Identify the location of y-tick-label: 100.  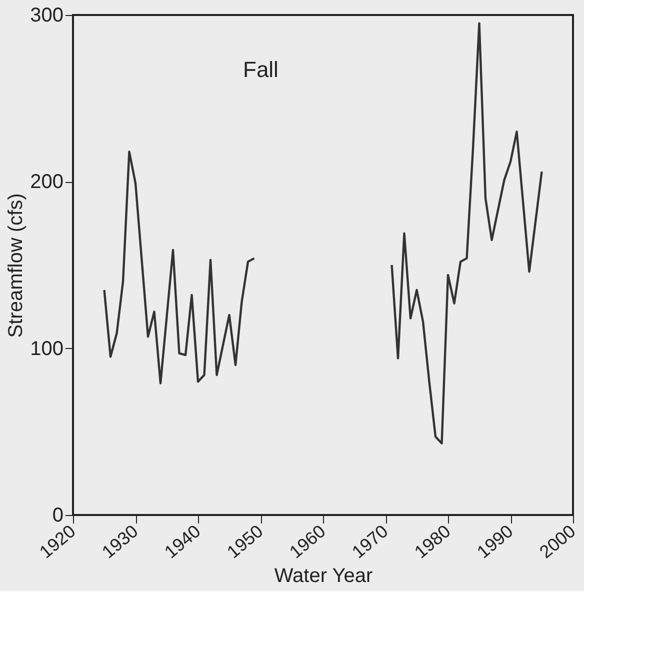
(47, 349).